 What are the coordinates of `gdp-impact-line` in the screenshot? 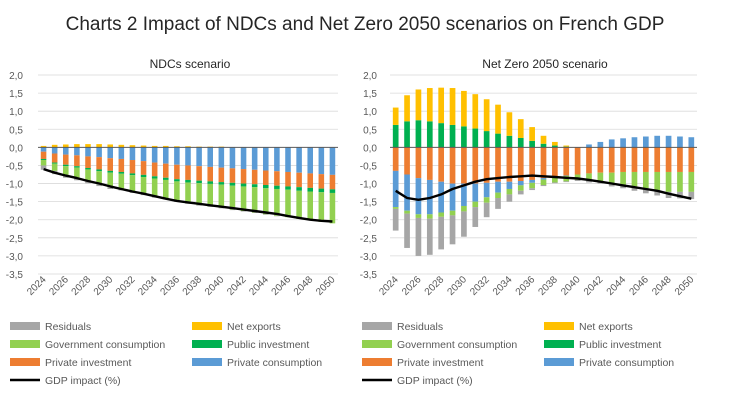 It's located at (543, 188).